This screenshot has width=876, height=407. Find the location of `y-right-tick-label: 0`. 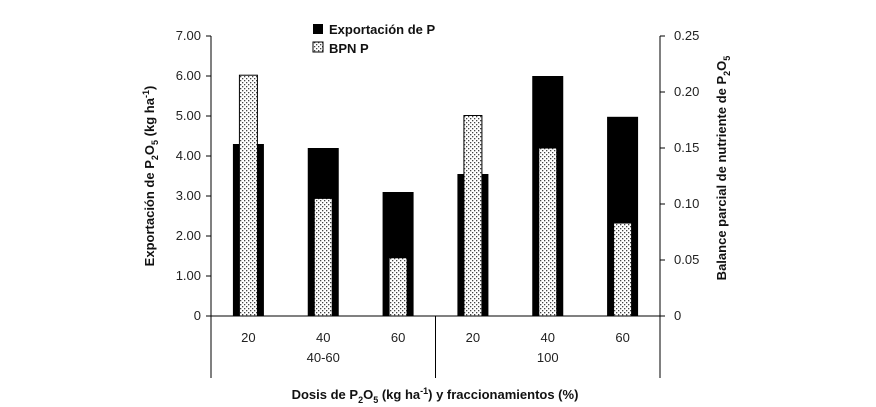

y-right-tick-label: 0 is located at coordinates (677, 315).